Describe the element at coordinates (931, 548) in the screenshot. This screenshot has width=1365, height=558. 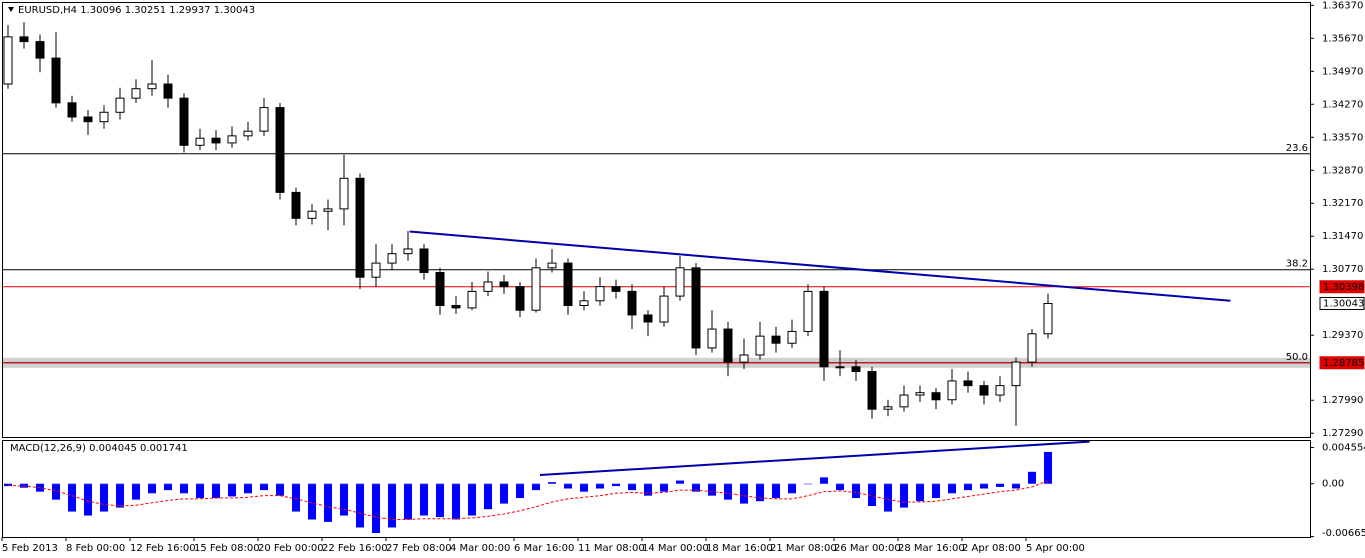
I see `x-tick-label: 28 Mar 16:00` at that location.